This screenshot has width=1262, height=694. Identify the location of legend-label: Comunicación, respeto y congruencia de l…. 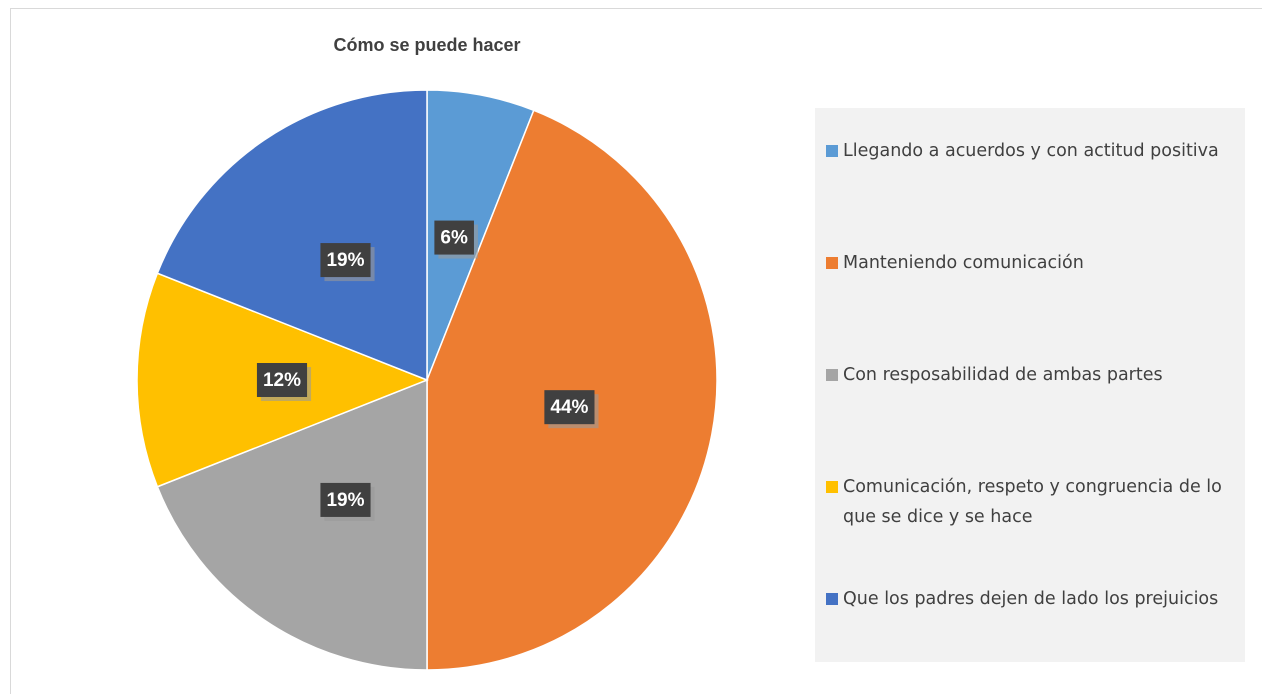
(1032, 502).